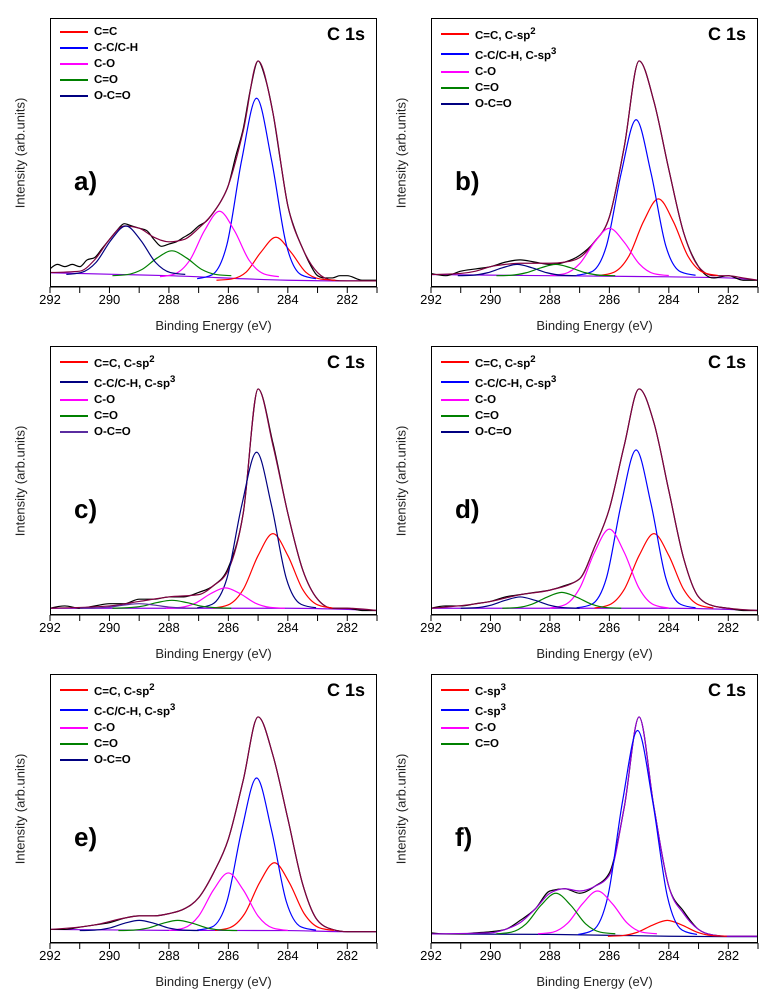 This screenshot has height=998, width=778. What do you see at coordinates (86, 509) in the screenshot?
I see `annotation: c)` at bounding box center [86, 509].